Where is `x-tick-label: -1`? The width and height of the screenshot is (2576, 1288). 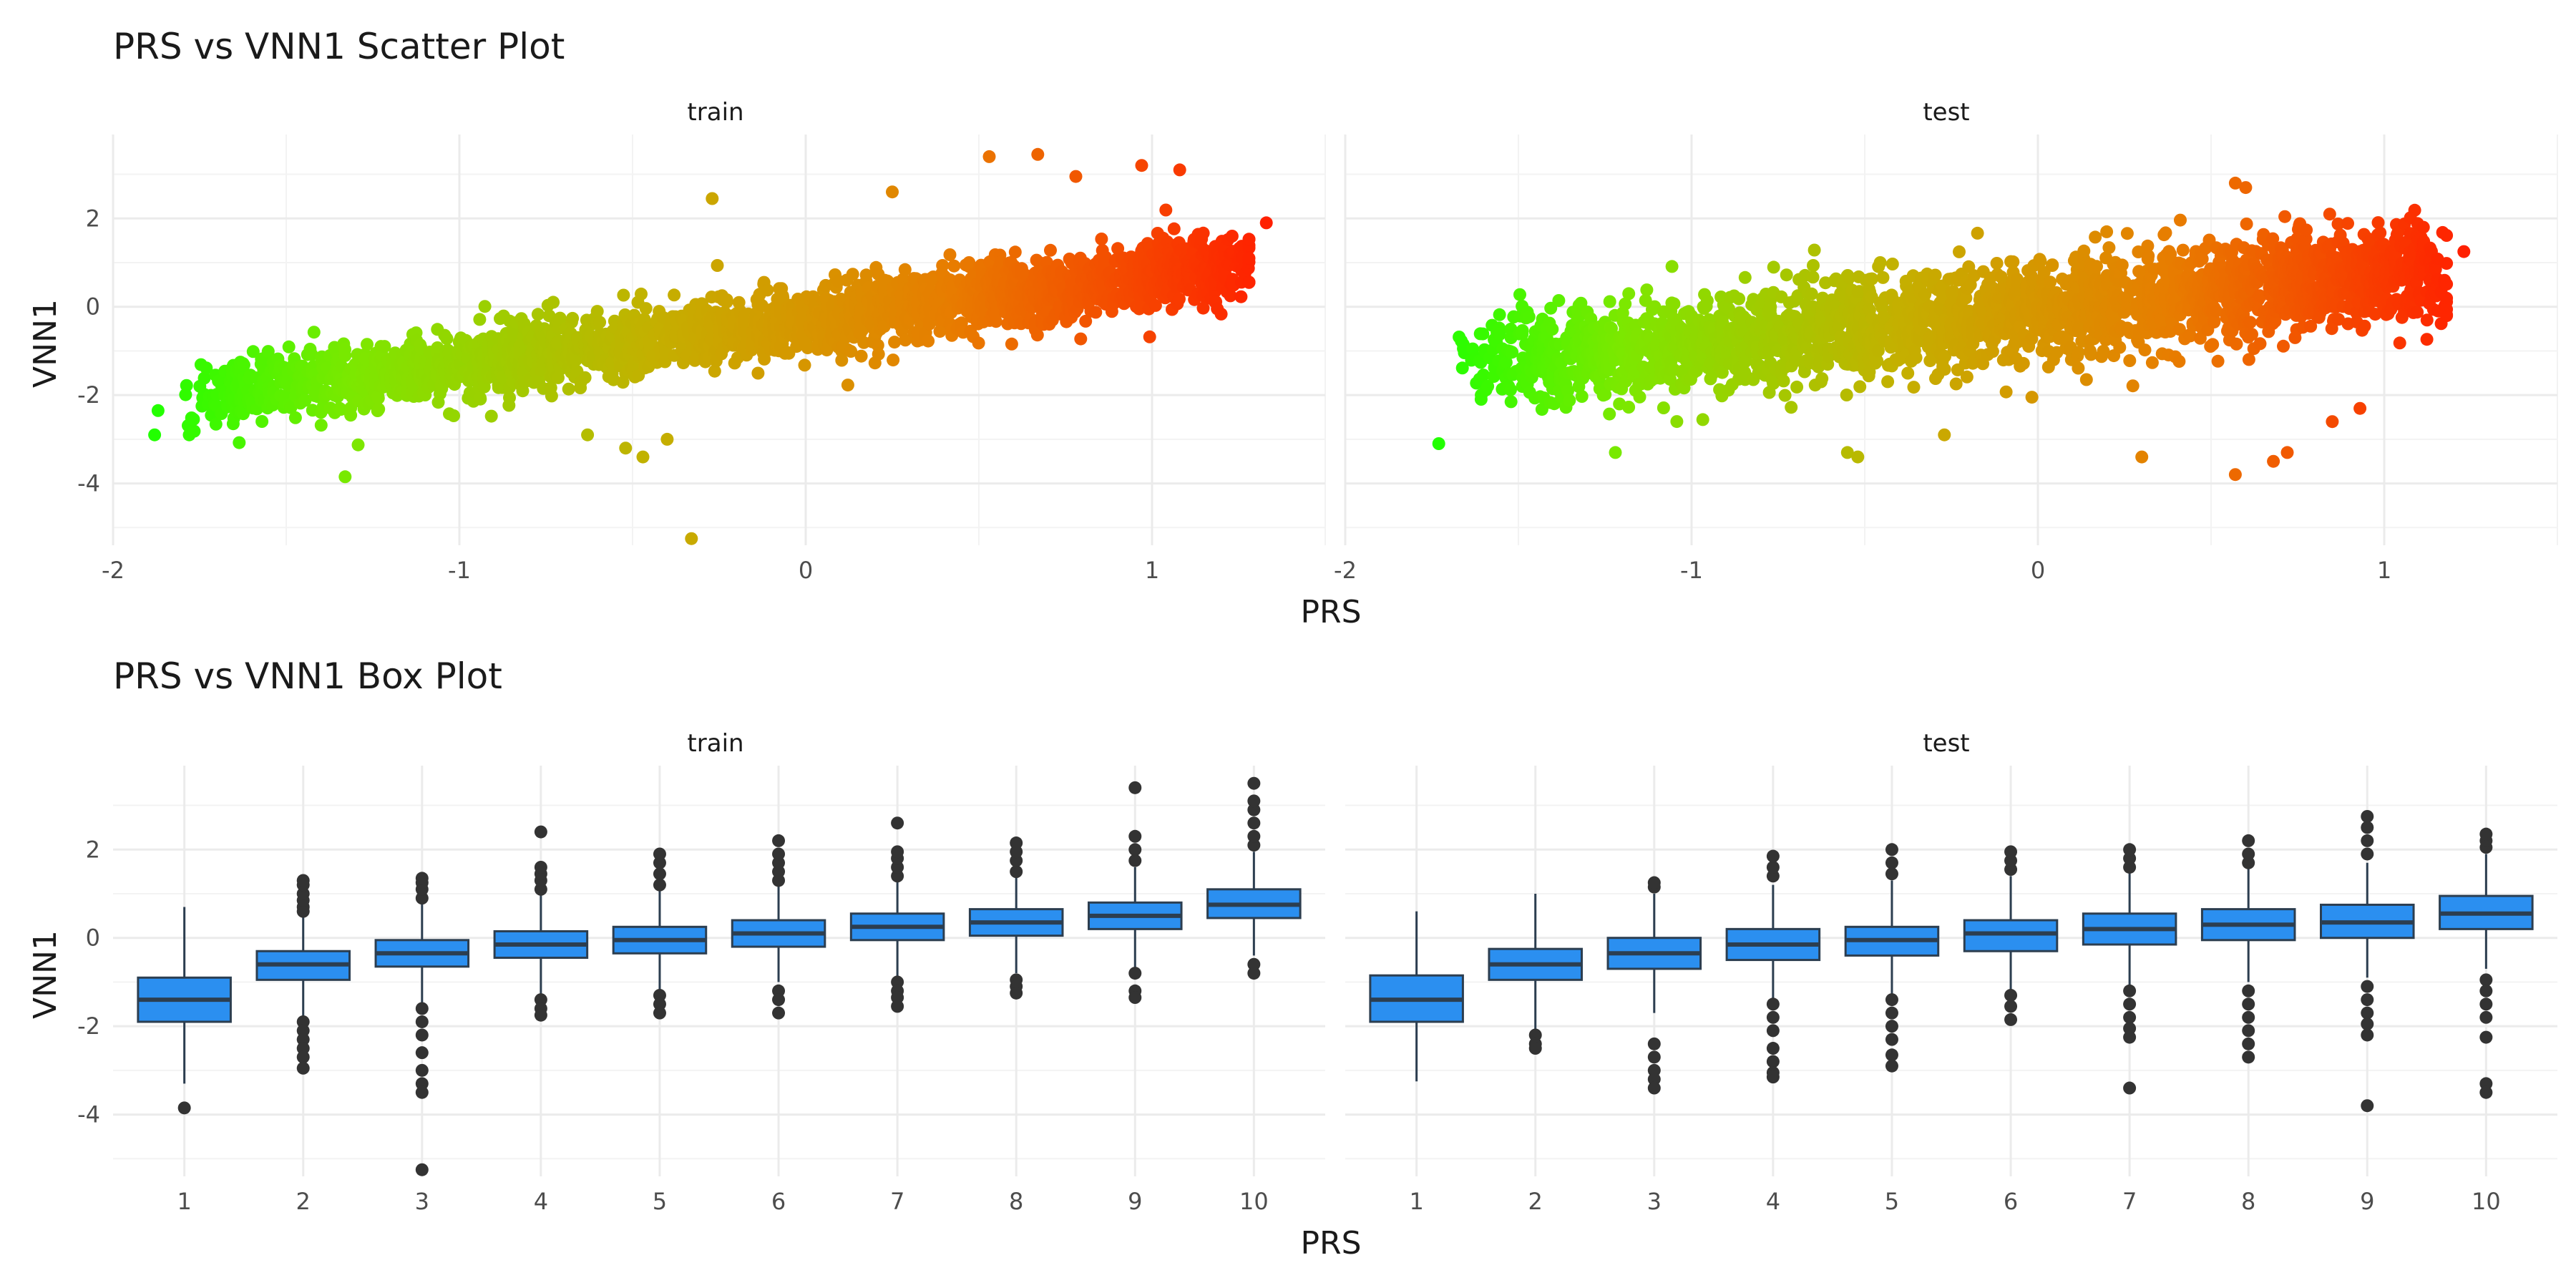
x-tick-label: -1 is located at coordinates (1691, 570).